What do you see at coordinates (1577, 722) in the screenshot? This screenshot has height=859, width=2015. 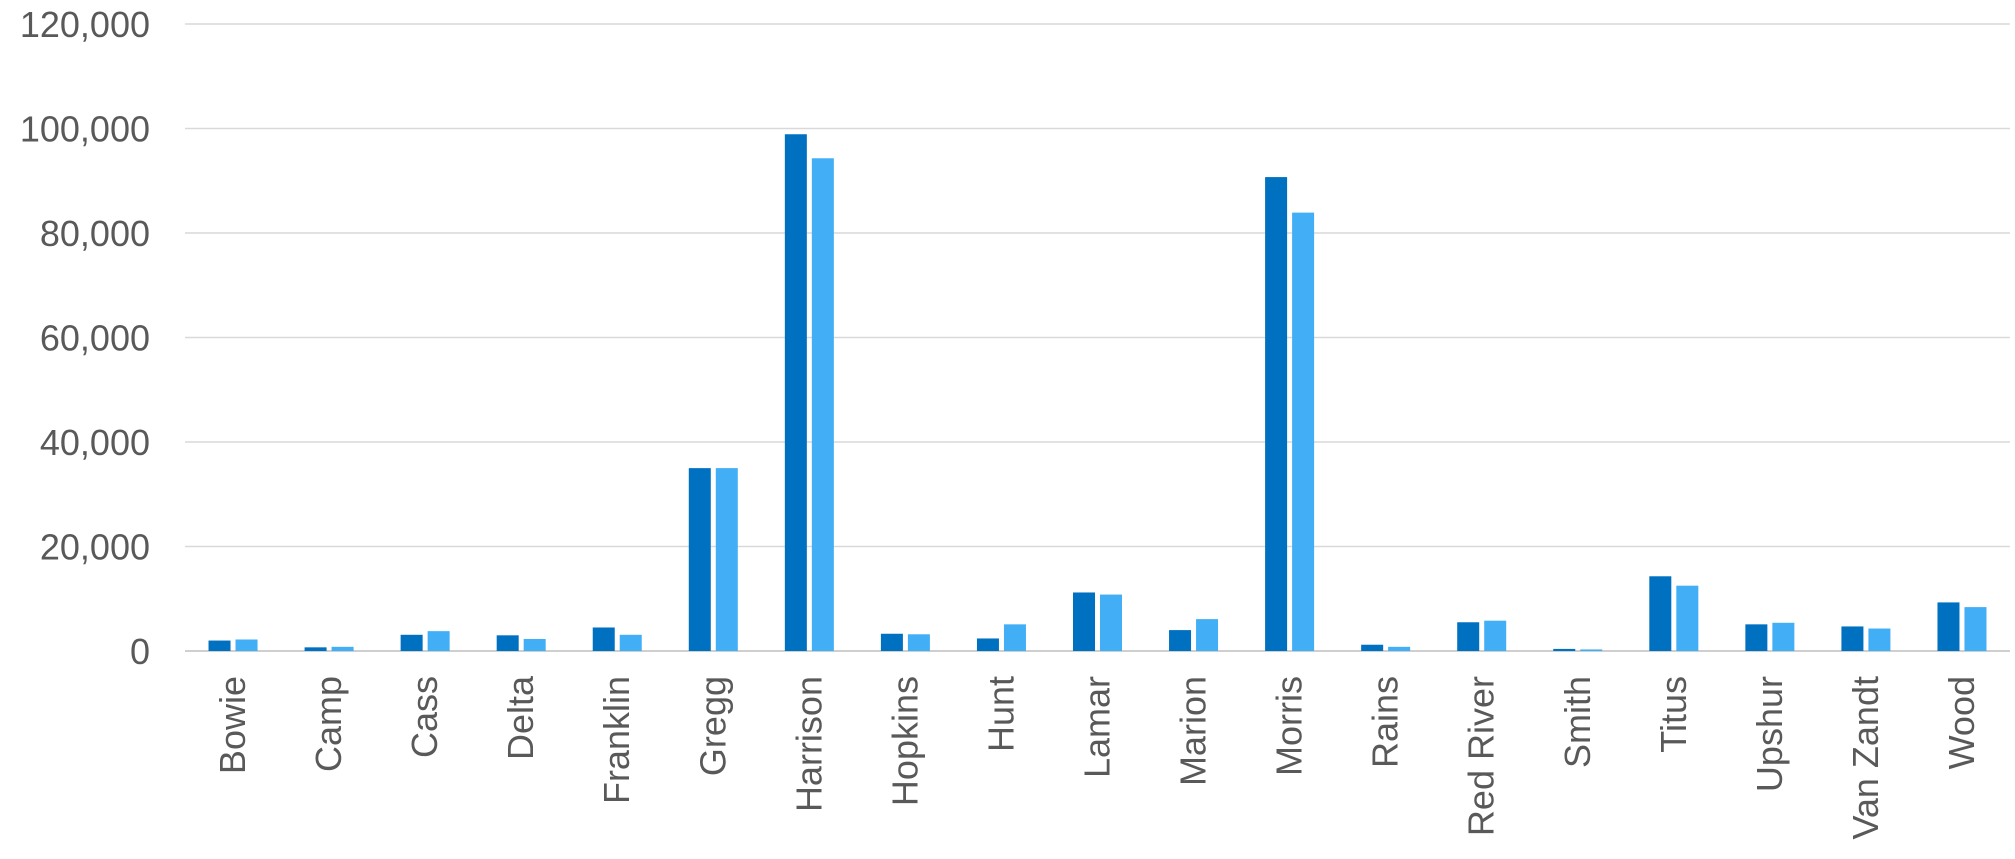 I see `x-tick-label: Smith` at bounding box center [1577, 722].